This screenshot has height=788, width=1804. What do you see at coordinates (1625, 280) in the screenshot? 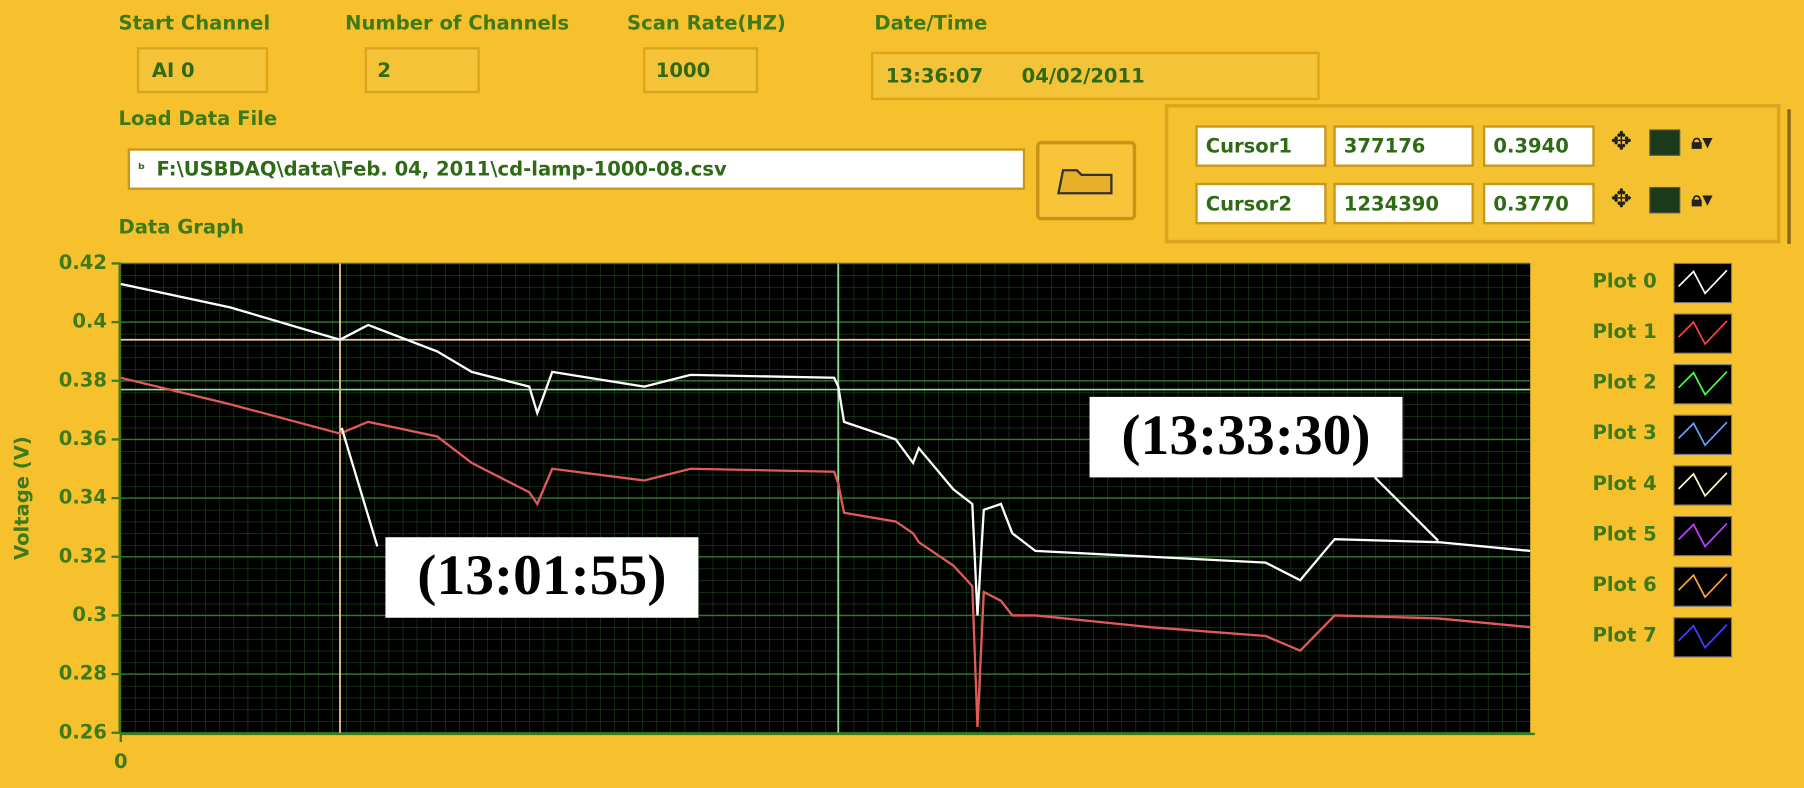
I see `legend-label: Plot 0` at bounding box center [1625, 280].